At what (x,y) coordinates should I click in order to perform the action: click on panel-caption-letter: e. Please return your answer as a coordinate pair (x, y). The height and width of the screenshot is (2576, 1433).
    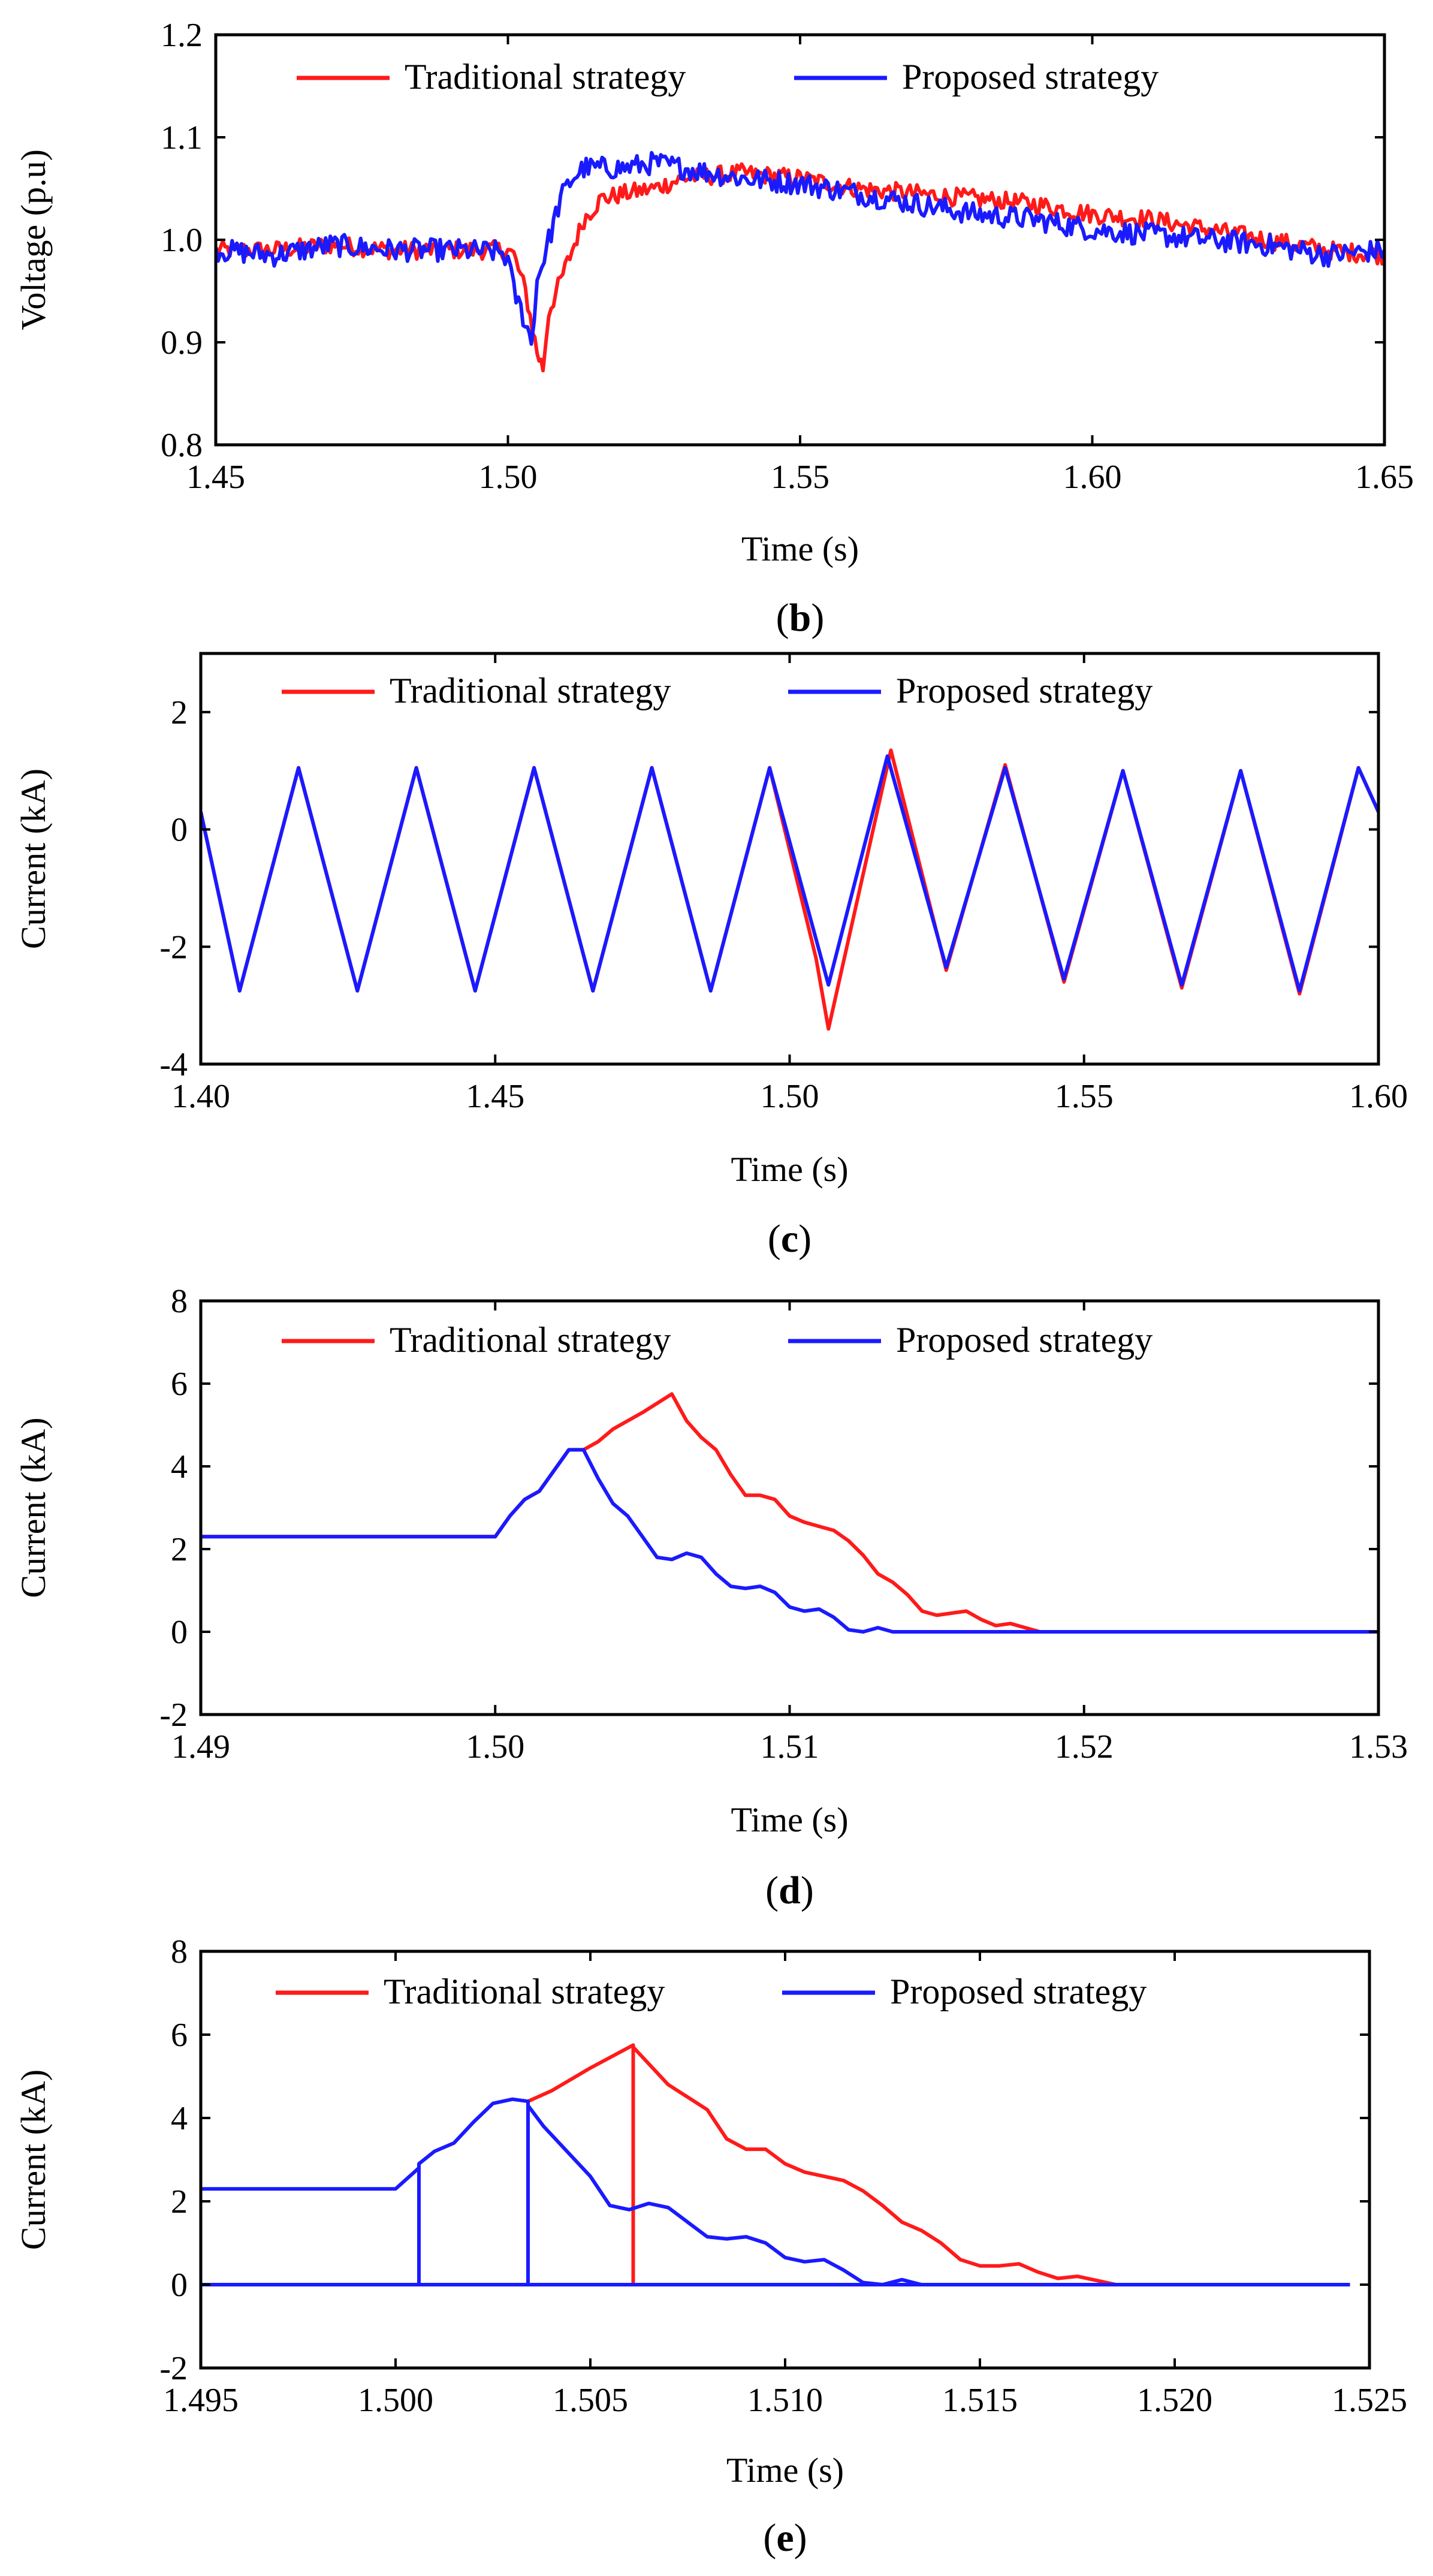
    Looking at the image, I should click on (785, 2538).